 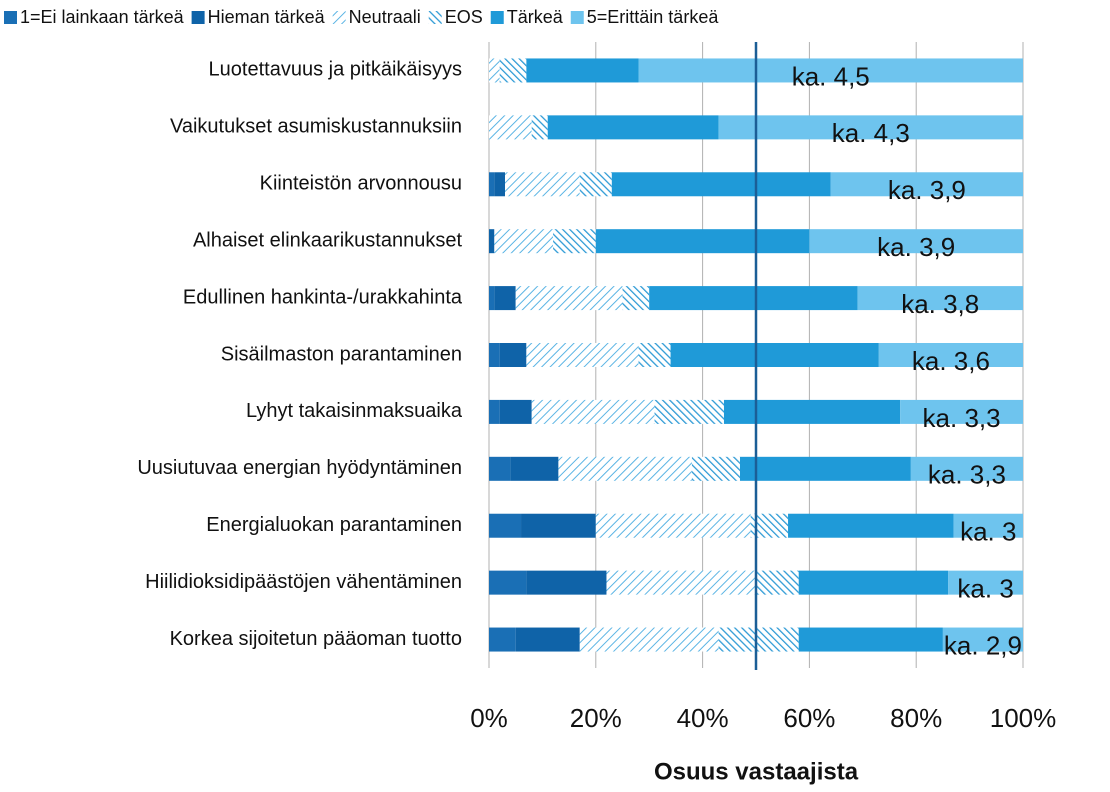 What do you see at coordinates (299, 468) in the screenshot?
I see `y-tick-label: Uusiutuvaa energian hyödyntäminen` at bounding box center [299, 468].